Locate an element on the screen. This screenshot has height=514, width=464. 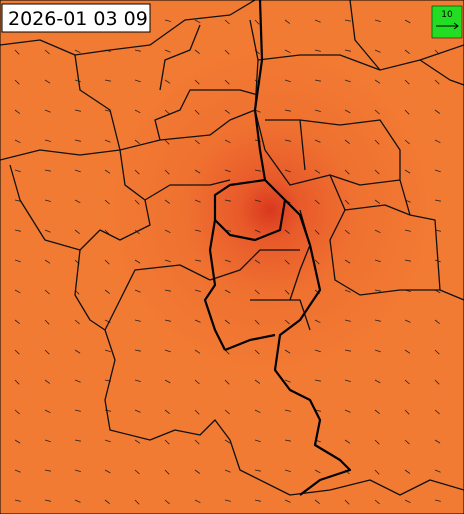
timestamp: 2026-01 03 09 is located at coordinates (78, 19).